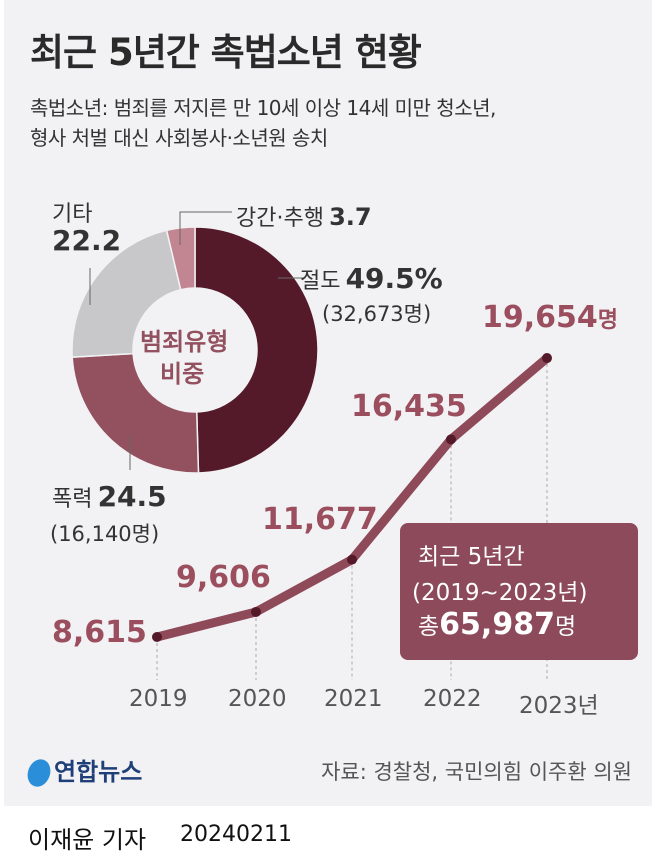 This screenshot has width=656, height=865. What do you see at coordinates (223, 577) in the screenshot?
I see `data-label: 9,606` at bounding box center [223, 577].